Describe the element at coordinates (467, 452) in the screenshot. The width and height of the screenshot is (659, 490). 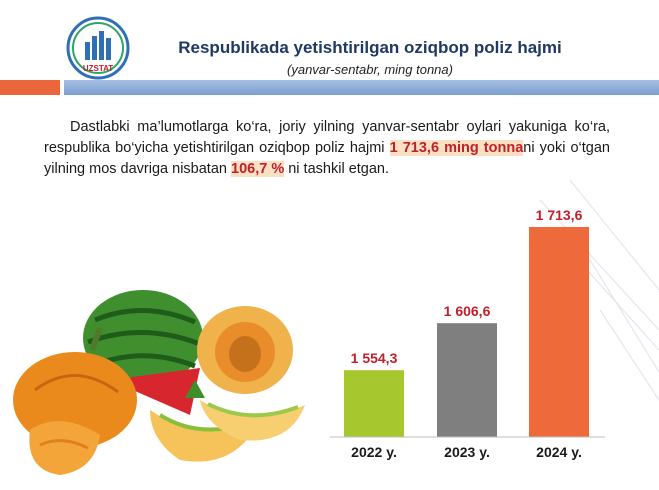
I see `category-label: 2023 y.` at that location.